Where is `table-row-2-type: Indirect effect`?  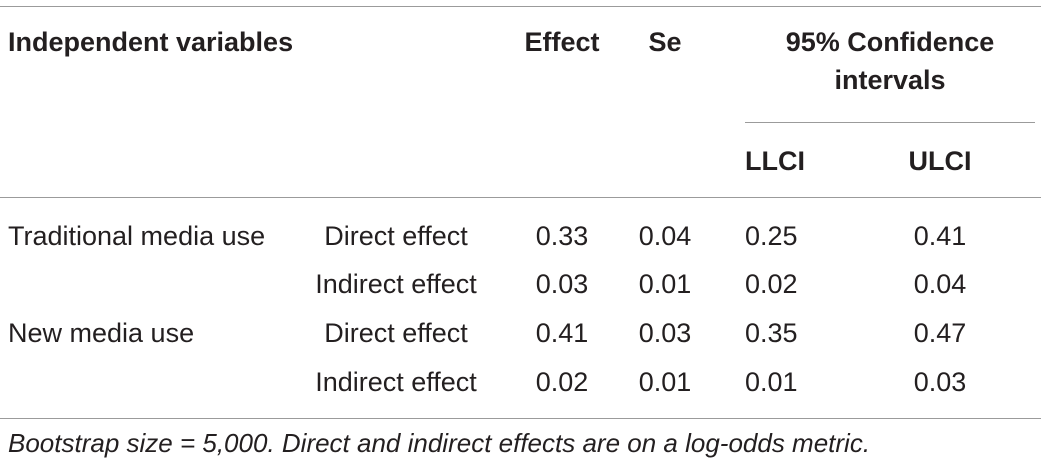 table-row-2-type: Indirect effect is located at coordinates (396, 284).